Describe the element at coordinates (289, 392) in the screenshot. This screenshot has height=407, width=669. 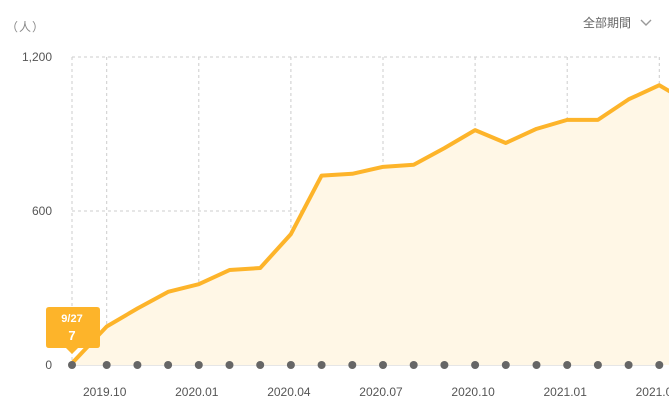
I see `x-tick-label: 2020.04` at that location.